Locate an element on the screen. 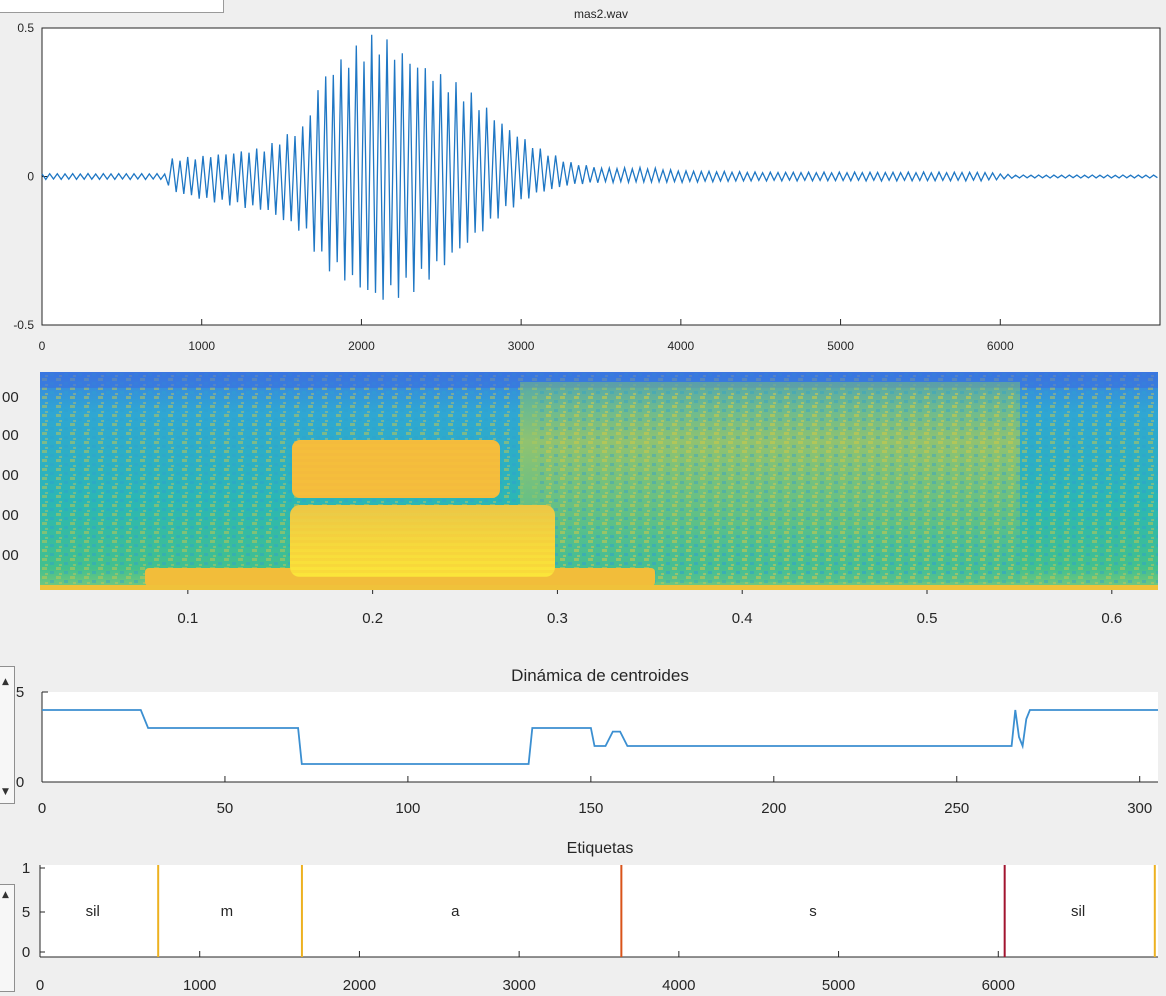  waveform-x-tick-label: 3000 is located at coordinates (521, 346).